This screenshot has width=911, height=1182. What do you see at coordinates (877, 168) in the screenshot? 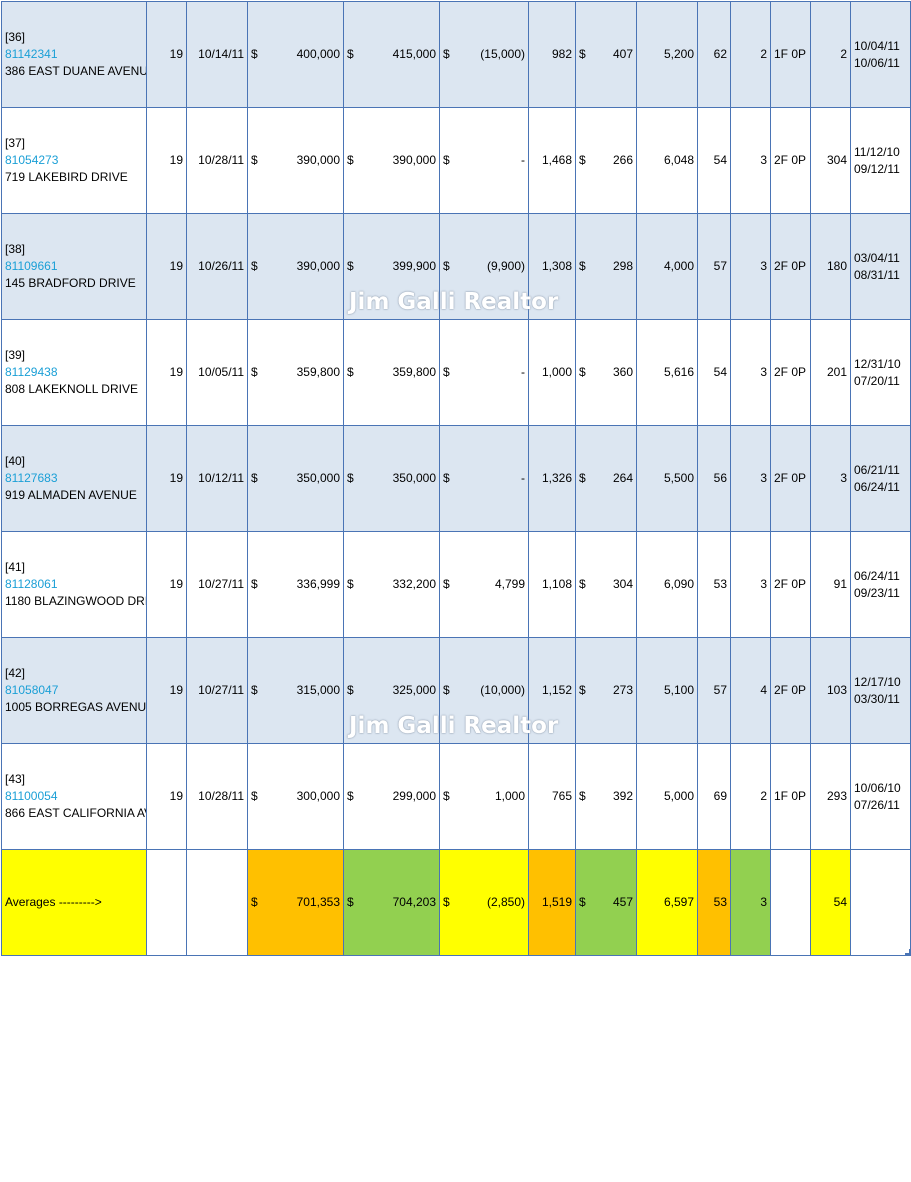
I see `date-pending: 09/12/11` at bounding box center [877, 168].